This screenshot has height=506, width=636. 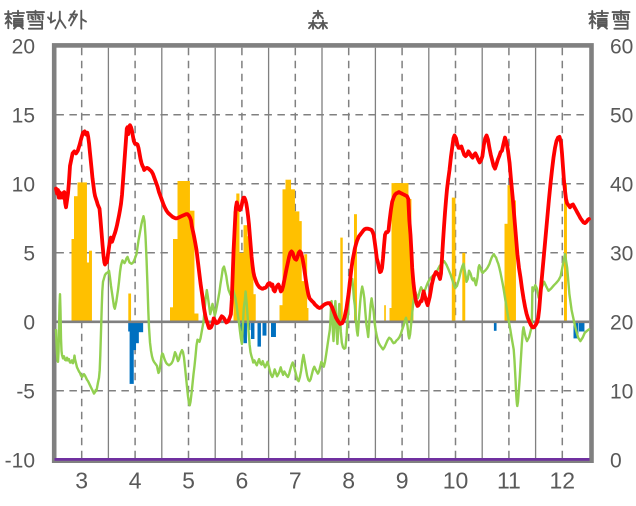 What do you see at coordinates (621, 253) in the screenshot?
I see `svg-text: 30` at bounding box center [621, 253].